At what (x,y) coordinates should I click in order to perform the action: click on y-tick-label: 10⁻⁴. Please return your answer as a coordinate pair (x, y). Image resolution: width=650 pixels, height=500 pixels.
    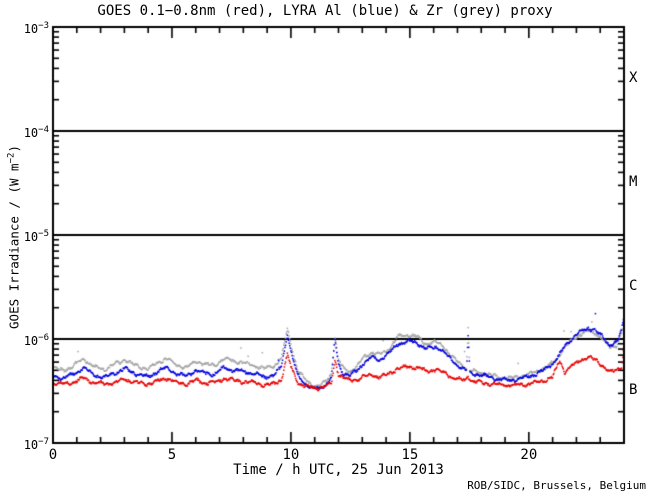
    Looking at the image, I should click on (36, 132).